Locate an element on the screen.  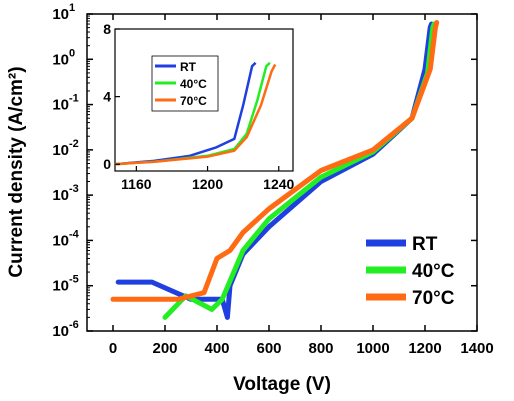
x-tick-label: 1400 is located at coordinates (476, 348).